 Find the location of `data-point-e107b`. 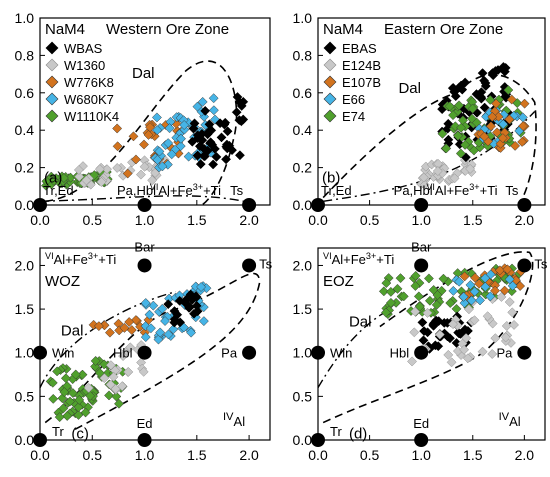

data-point-e107b is located at coordinates (479, 283).